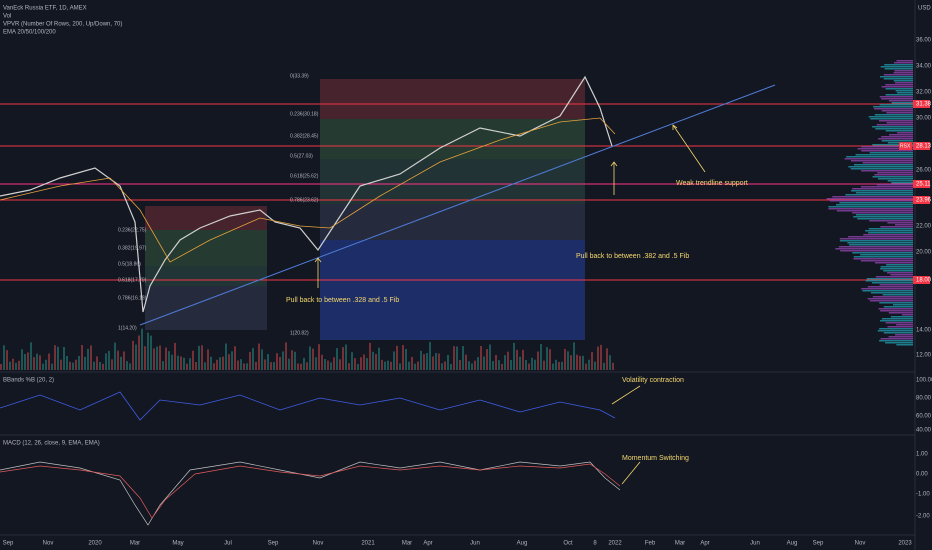 The width and height of the screenshot is (932, 550). I want to click on time-label: Feb, so click(650, 544).